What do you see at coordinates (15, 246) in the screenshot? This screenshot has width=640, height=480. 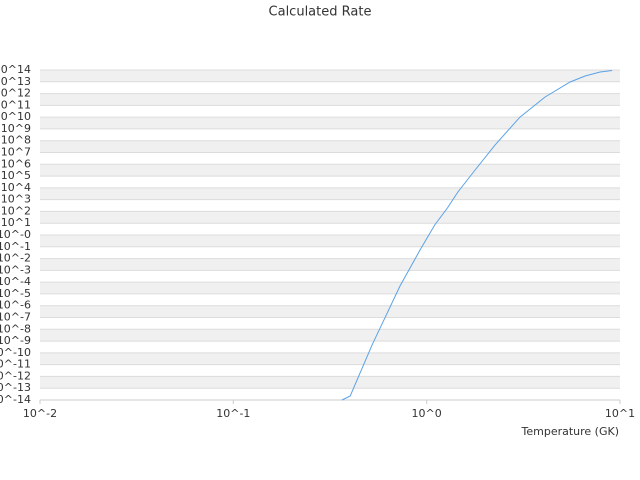 I see `y-tick-label: 10^-1` at bounding box center [15, 246].